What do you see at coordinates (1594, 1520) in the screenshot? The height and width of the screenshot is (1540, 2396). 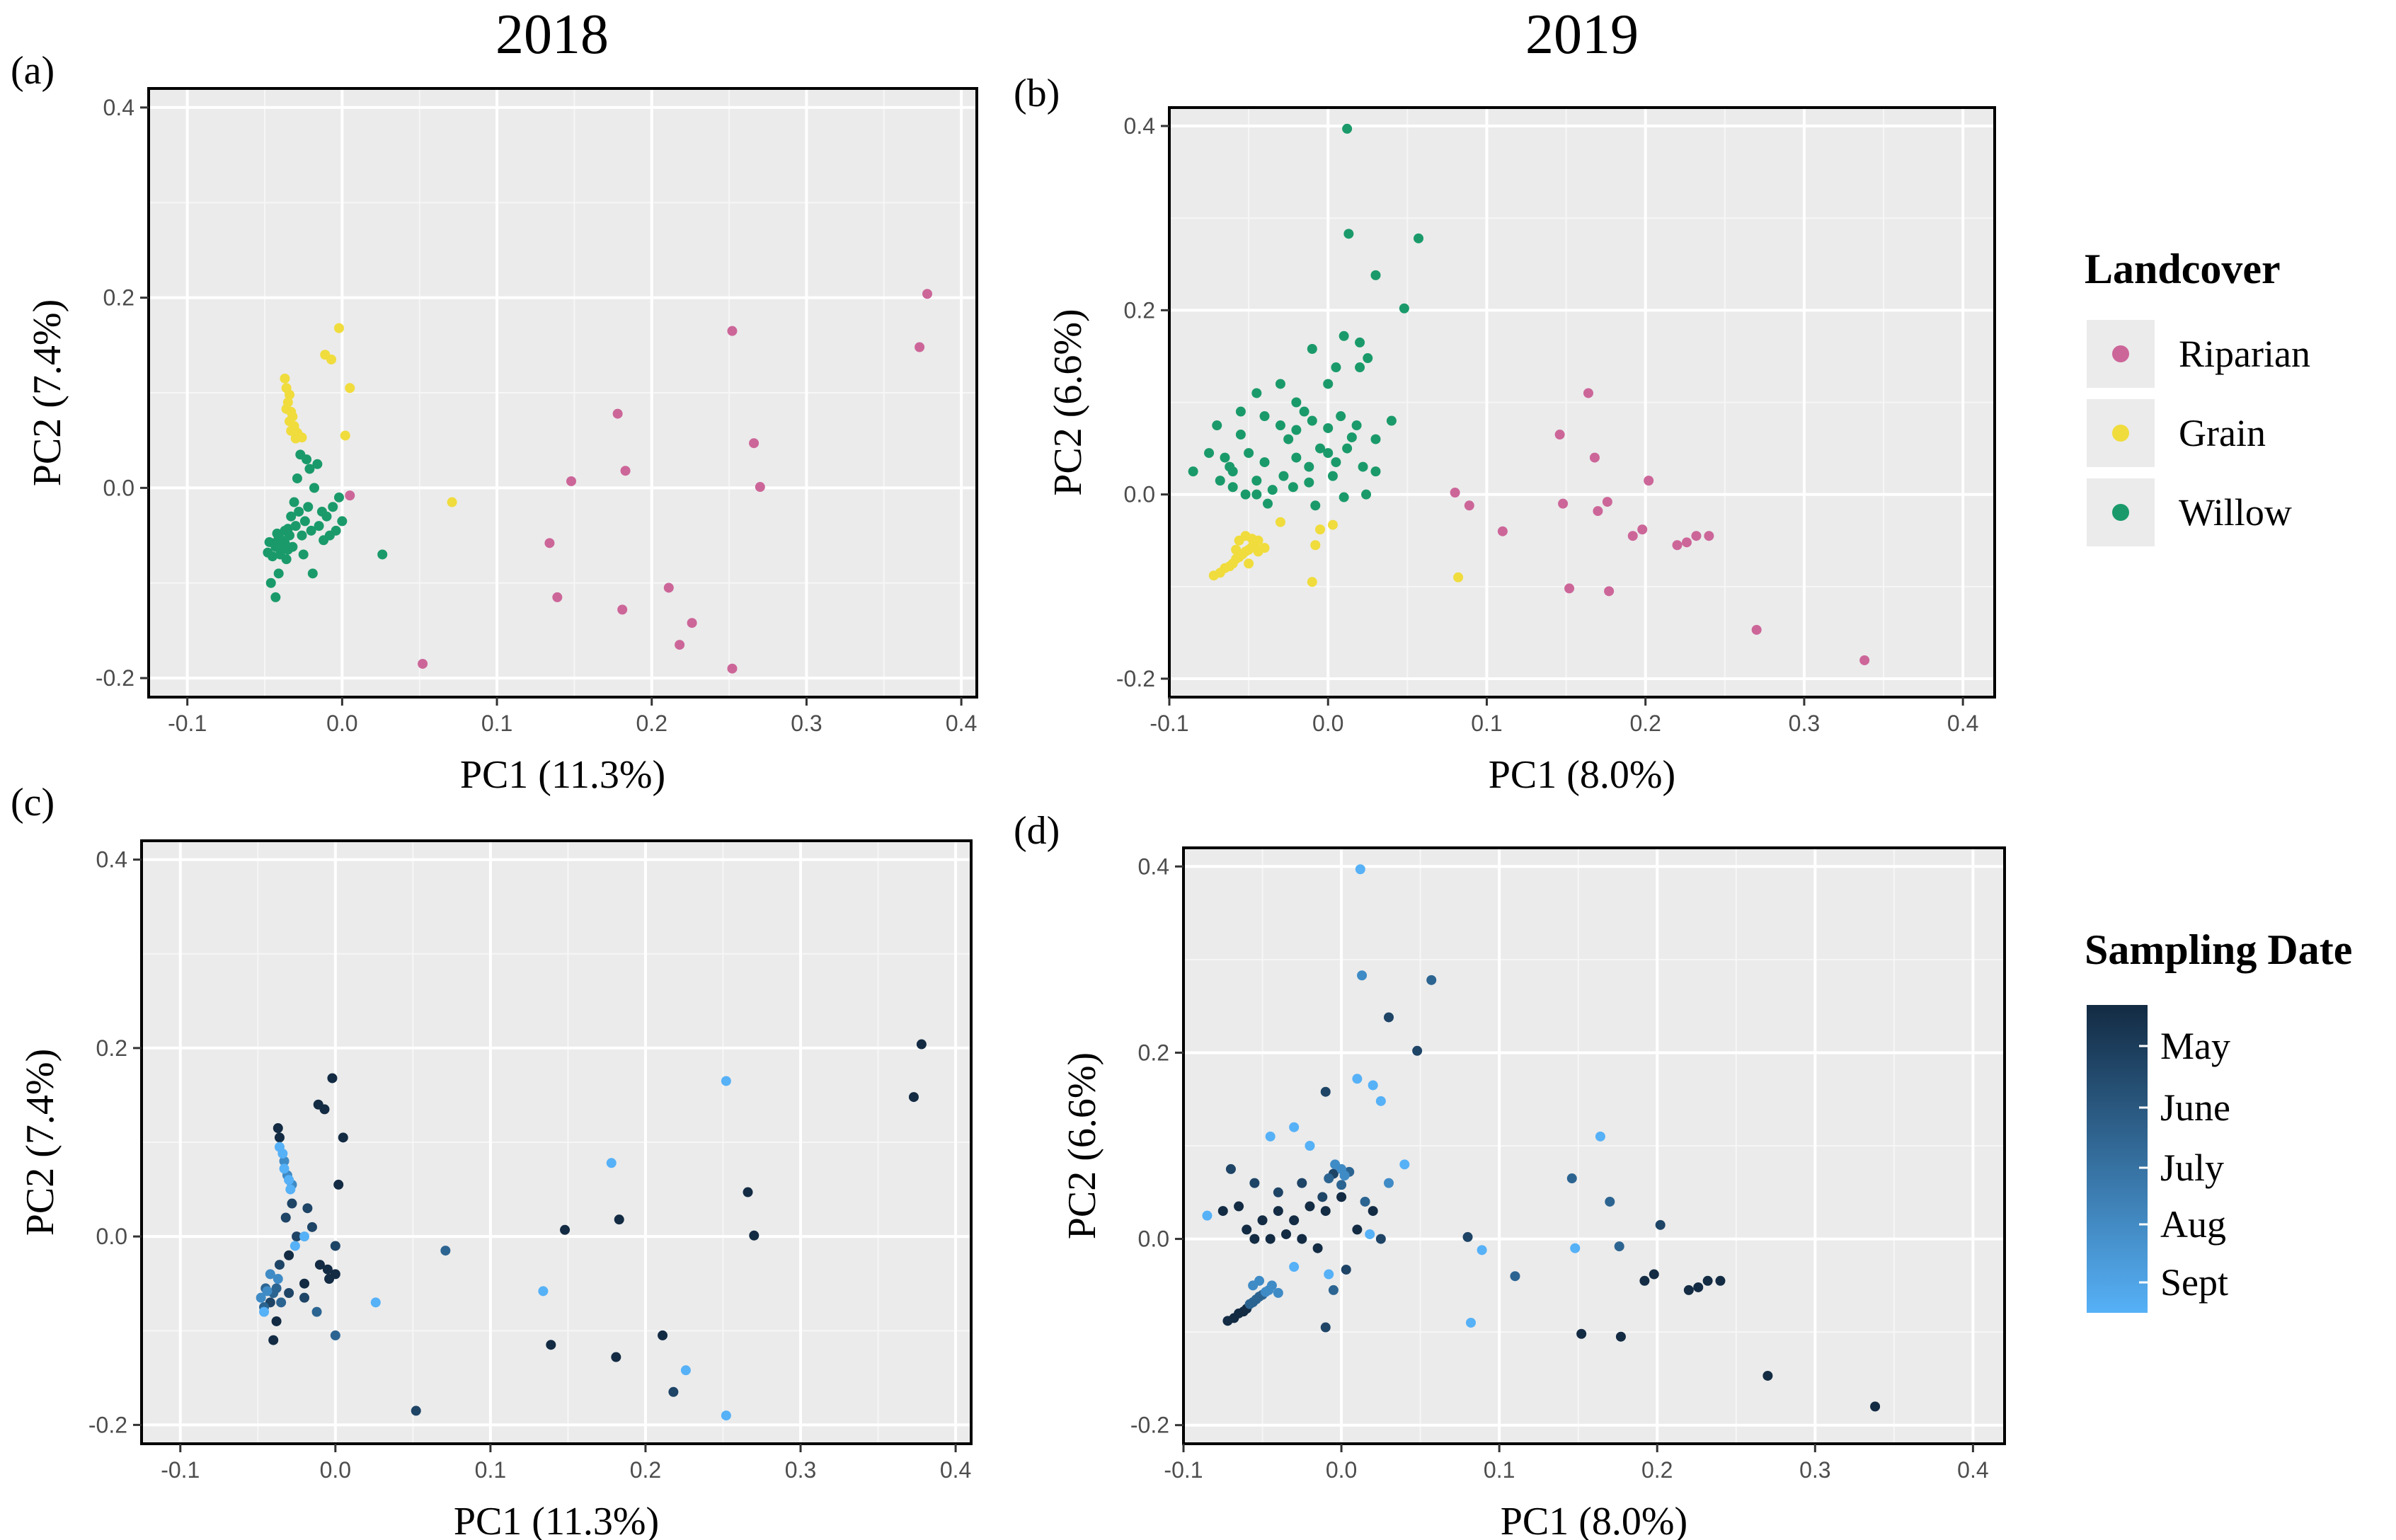 I see `x-axis-title: PC1 (8.0%)` at bounding box center [1594, 1520].